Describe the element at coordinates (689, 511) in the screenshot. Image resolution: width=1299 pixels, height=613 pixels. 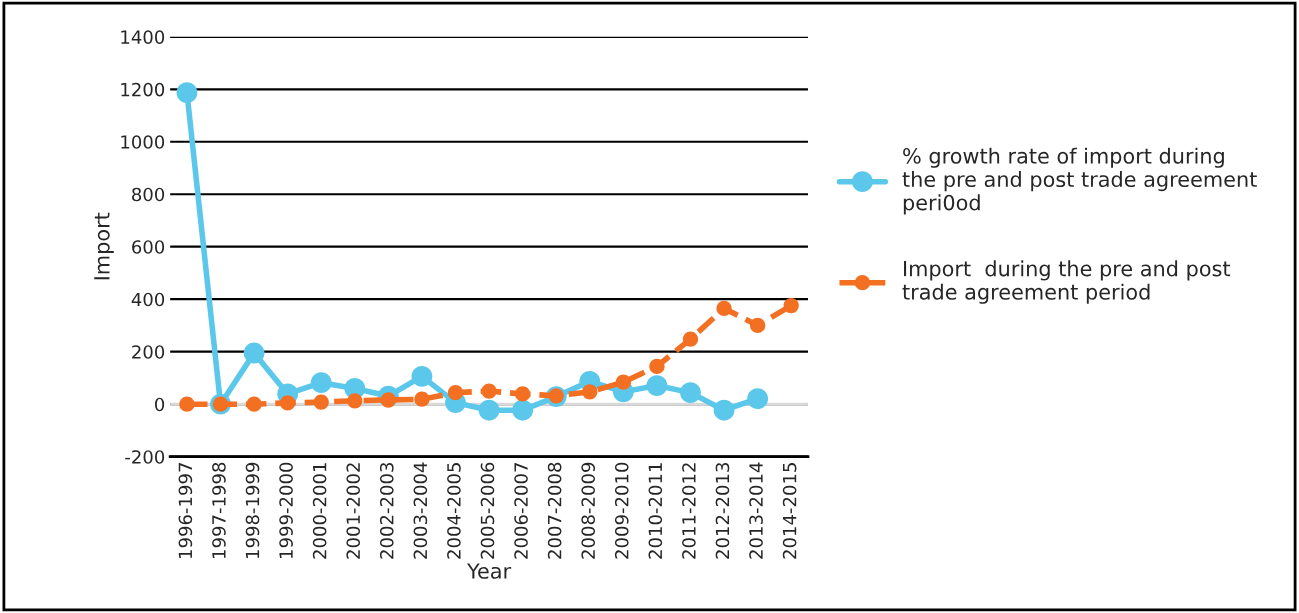
I see `x-tick-label: 2011-2012` at that location.